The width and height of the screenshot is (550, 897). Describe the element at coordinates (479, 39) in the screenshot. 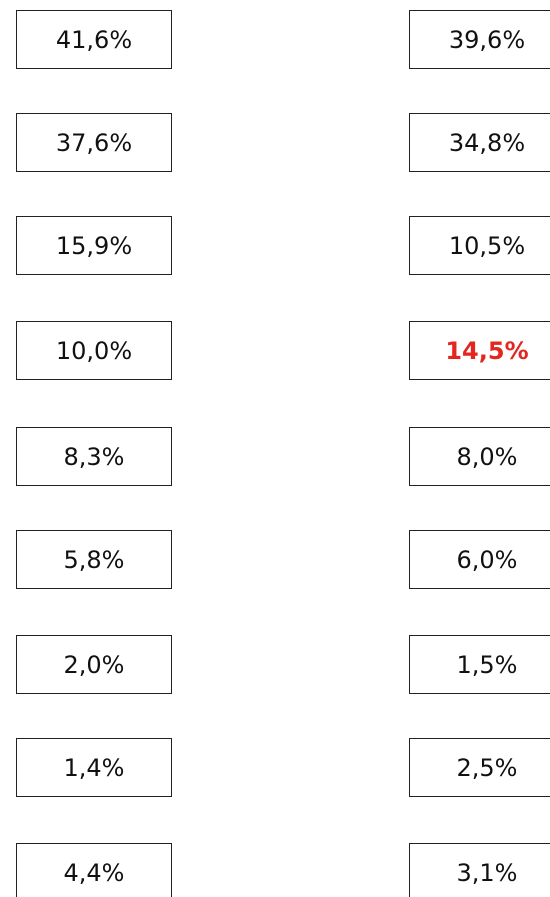

I see `value-box: 39,6%` at that location.